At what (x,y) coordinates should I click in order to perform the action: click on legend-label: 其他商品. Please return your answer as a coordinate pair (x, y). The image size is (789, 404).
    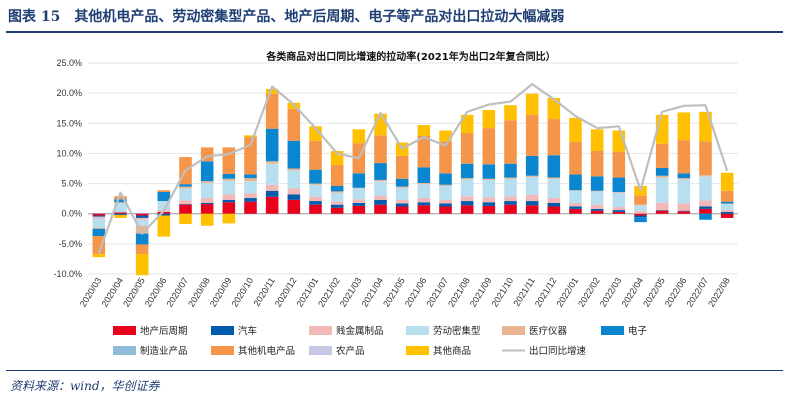
    Looking at the image, I should click on (452, 351).